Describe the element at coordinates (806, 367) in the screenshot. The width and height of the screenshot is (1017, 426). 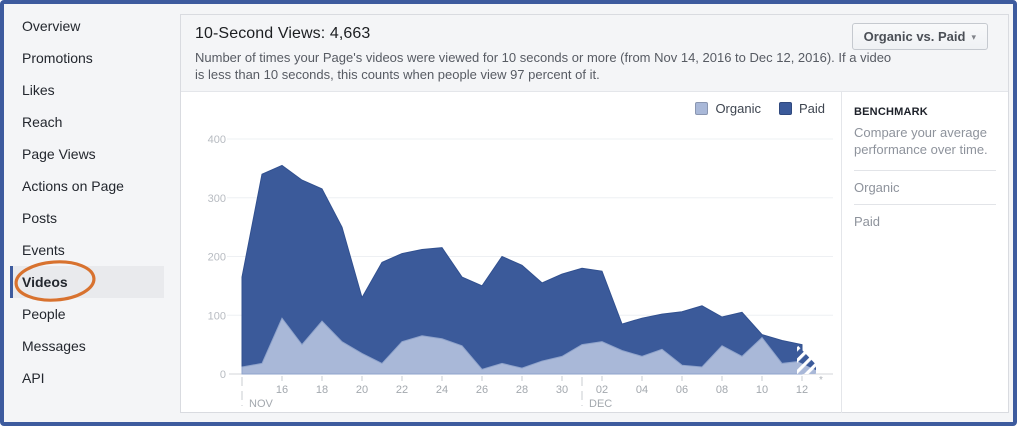
I see `organic-incomplete-hatch` at that location.